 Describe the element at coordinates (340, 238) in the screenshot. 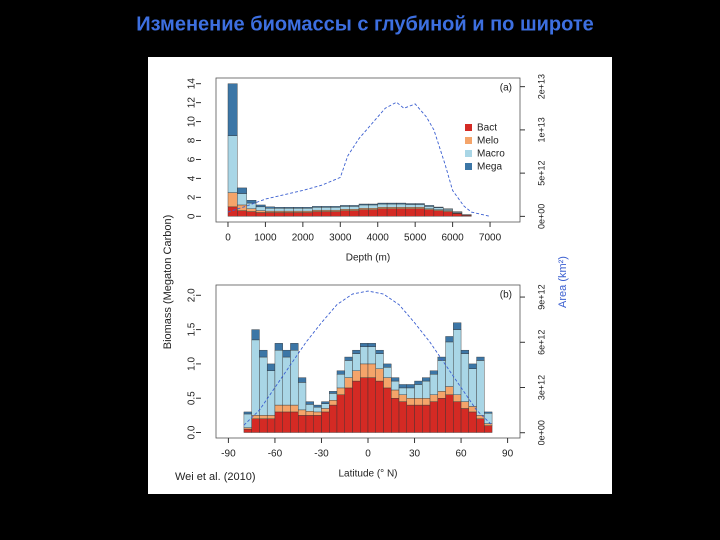

I see `x-tick-label: 3000` at that location.